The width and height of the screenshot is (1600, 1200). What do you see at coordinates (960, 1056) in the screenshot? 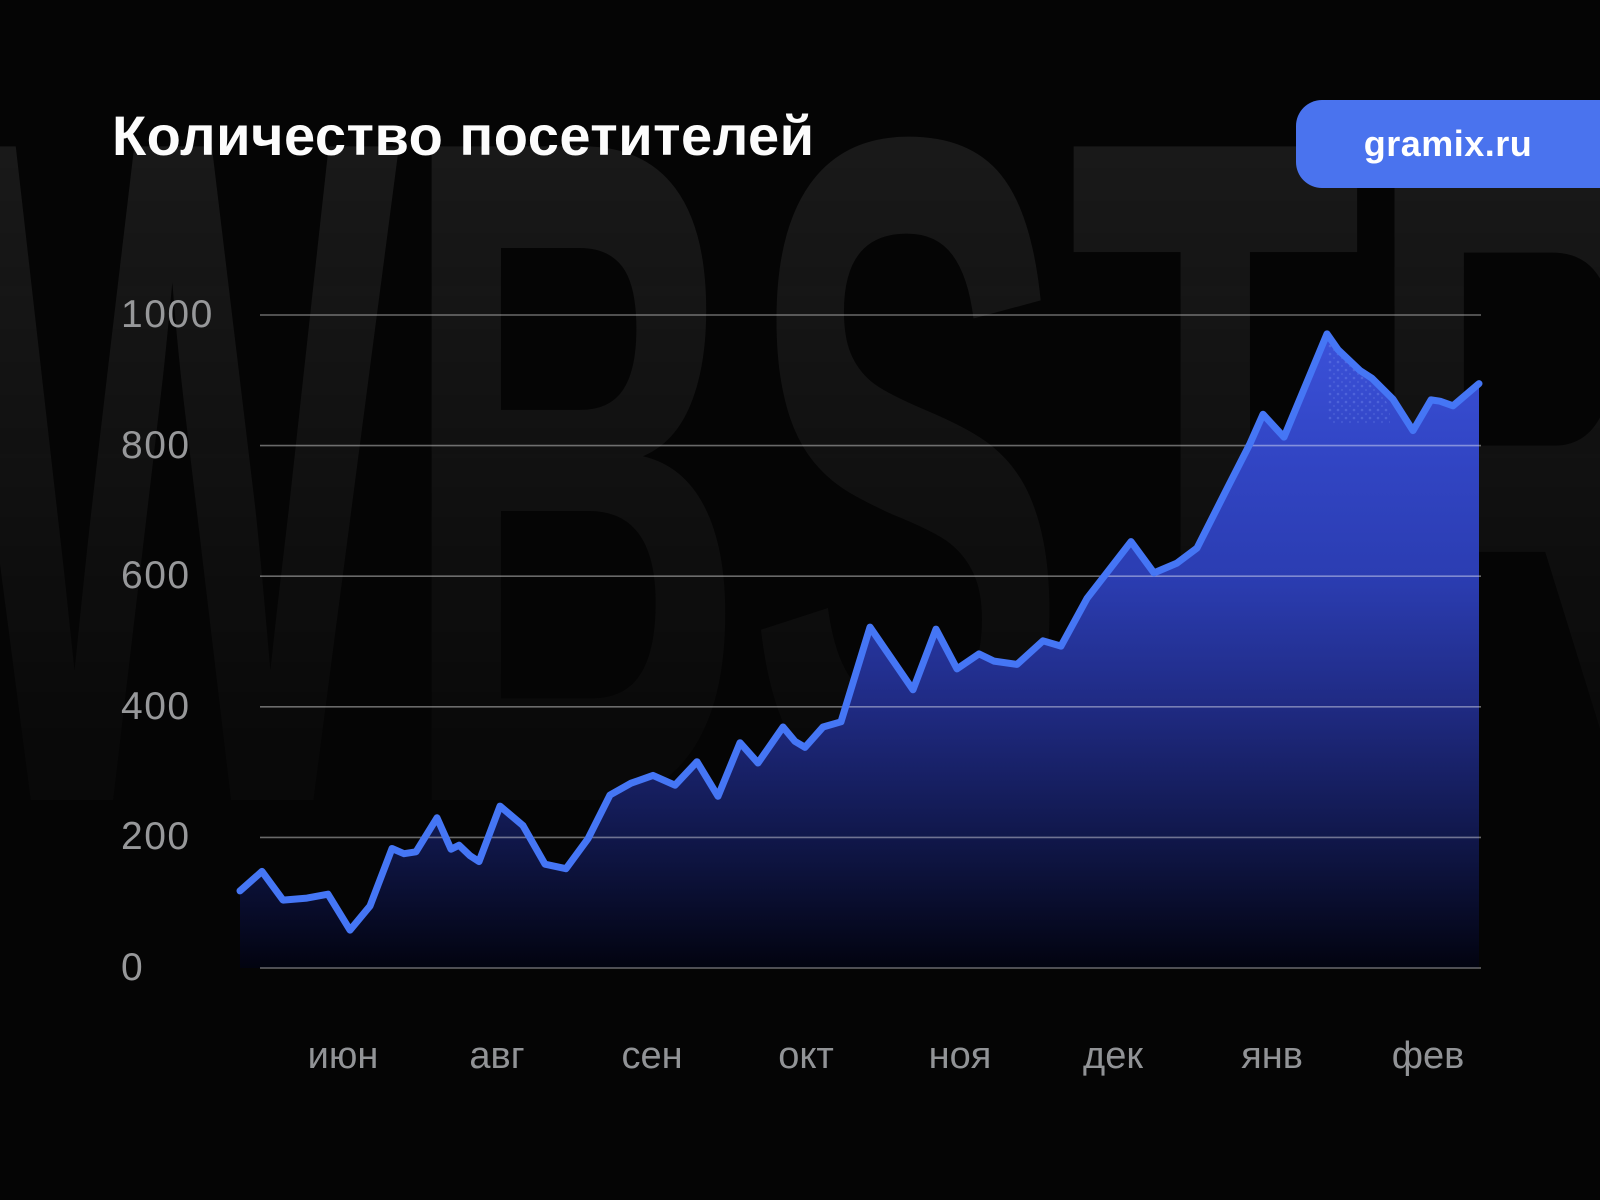
I see `x-tick-nov: ноя` at bounding box center [960, 1056].